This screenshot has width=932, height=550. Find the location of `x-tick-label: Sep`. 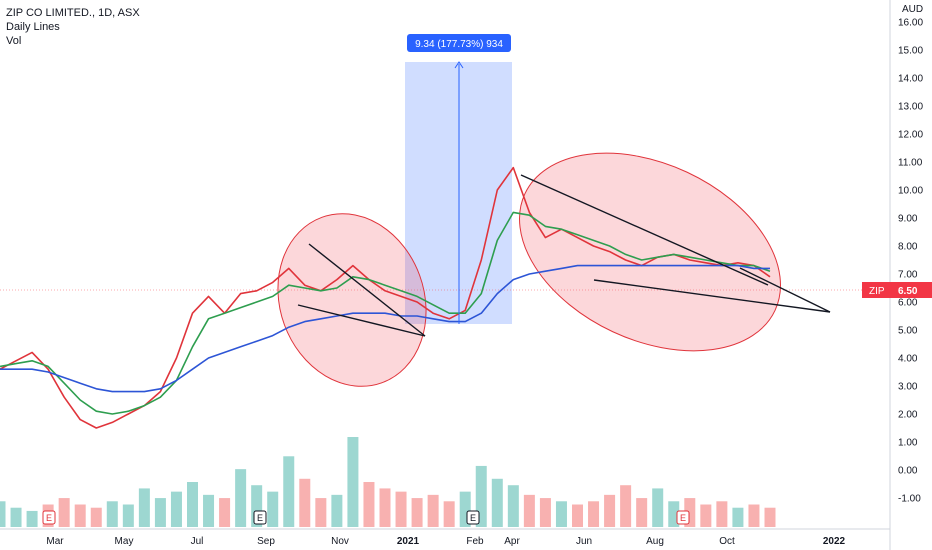

x-tick-label: Sep is located at coordinates (266, 541).